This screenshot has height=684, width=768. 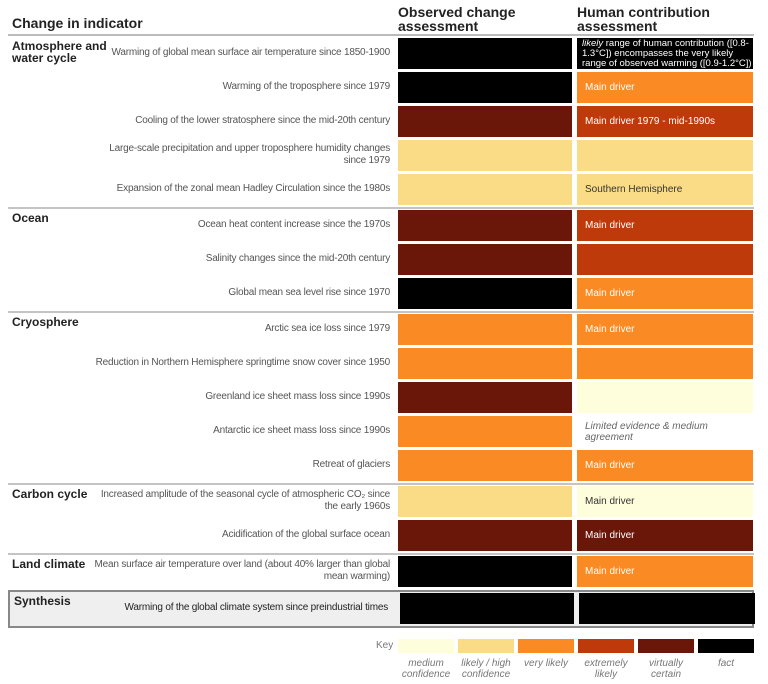 What do you see at coordinates (643, 19) in the screenshot?
I see `human-column-header: Human contribution assessment` at bounding box center [643, 19].